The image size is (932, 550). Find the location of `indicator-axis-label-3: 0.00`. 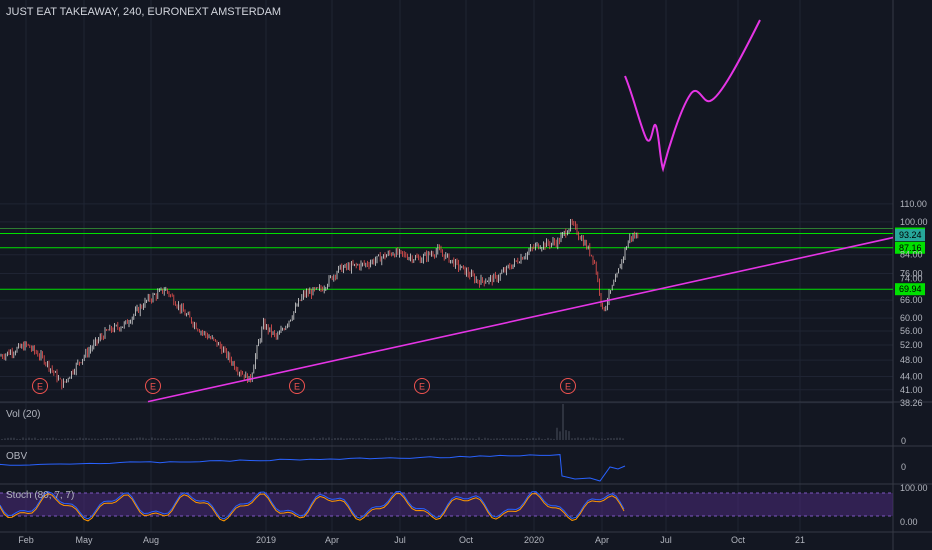

indicator-axis-label-3: 0.00 is located at coordinates (909, 522).